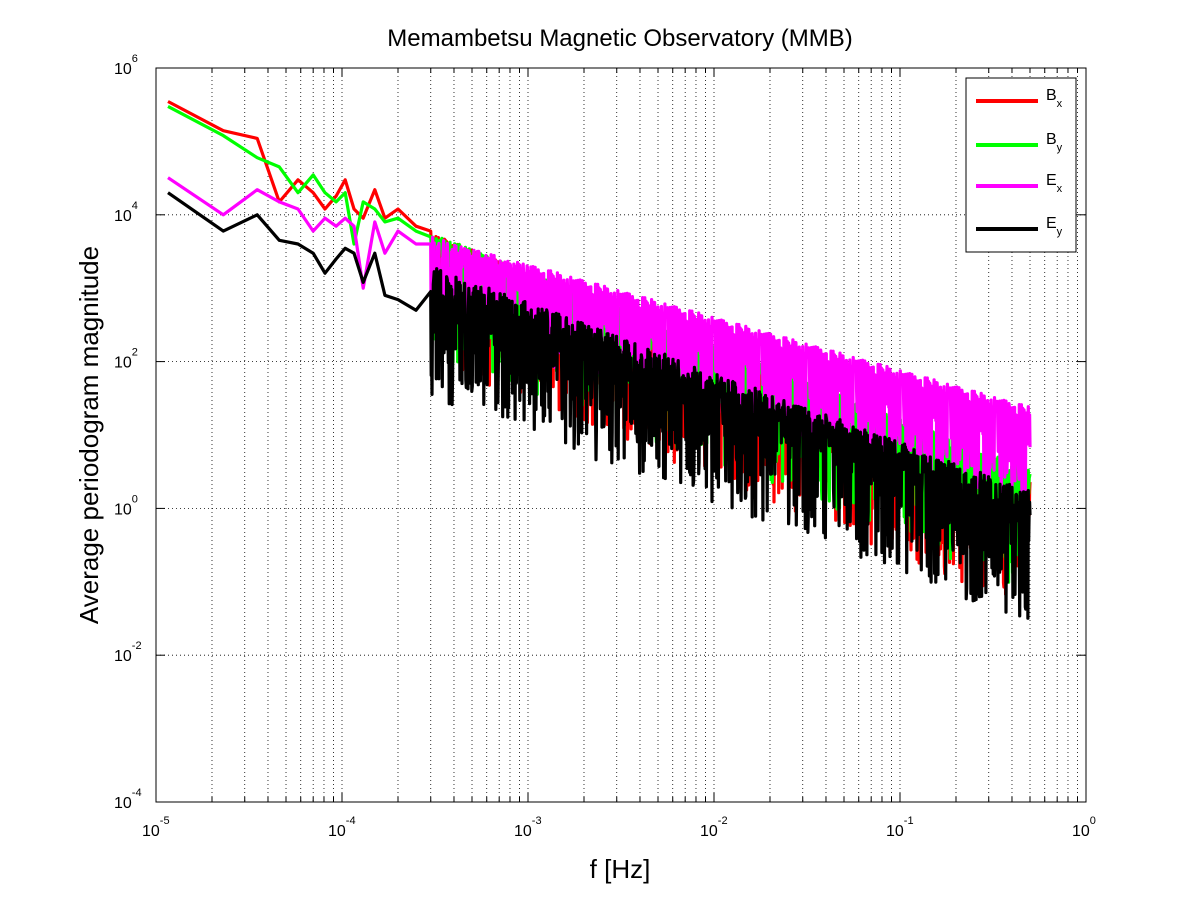 The width and height of the screenshot is (1200, 900). What do you see at coordinates (620, 869) in the screenshot?
I see `x-axis-label: f [Hz]` at bounding box center [620, 869].